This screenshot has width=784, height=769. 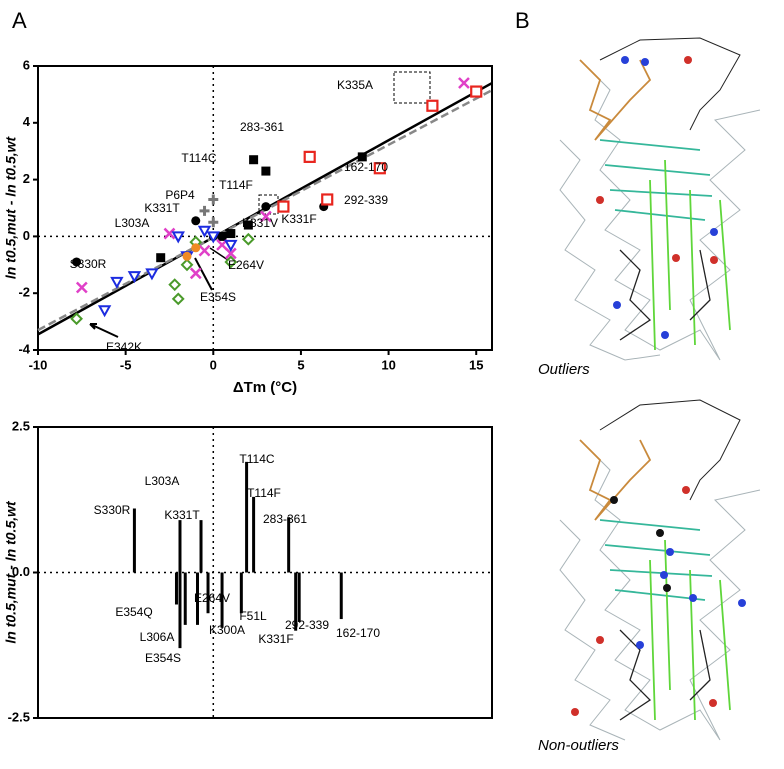 What do you see at coordinates (180, 195) in the screenshot?
I see `annotation: P6P4` at bounding box center [180, 195].